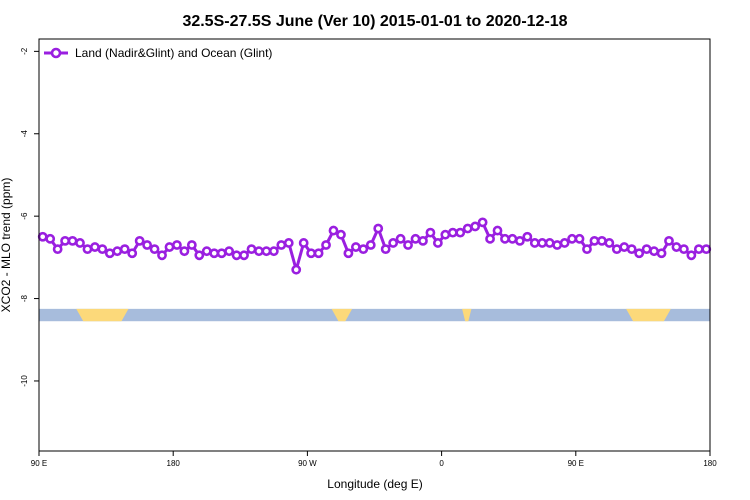 The image size is (750, 500). What do you see at coordinates (710, 463) in the screenshot?
I see `x-tick-label-5: 180` at bounding box center [710, 463].